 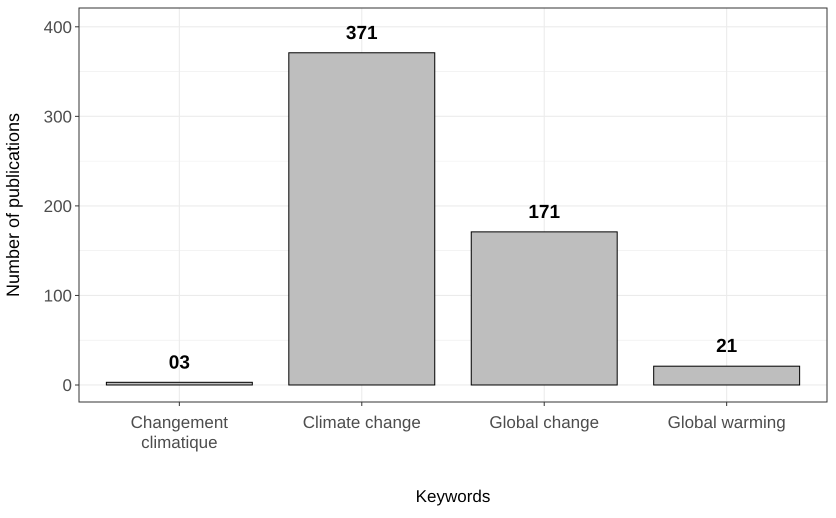 What do you see at coordinates (58, 116) in the screenshot?
I see `y-tick-label: 300` at bounding box center [58, 116].